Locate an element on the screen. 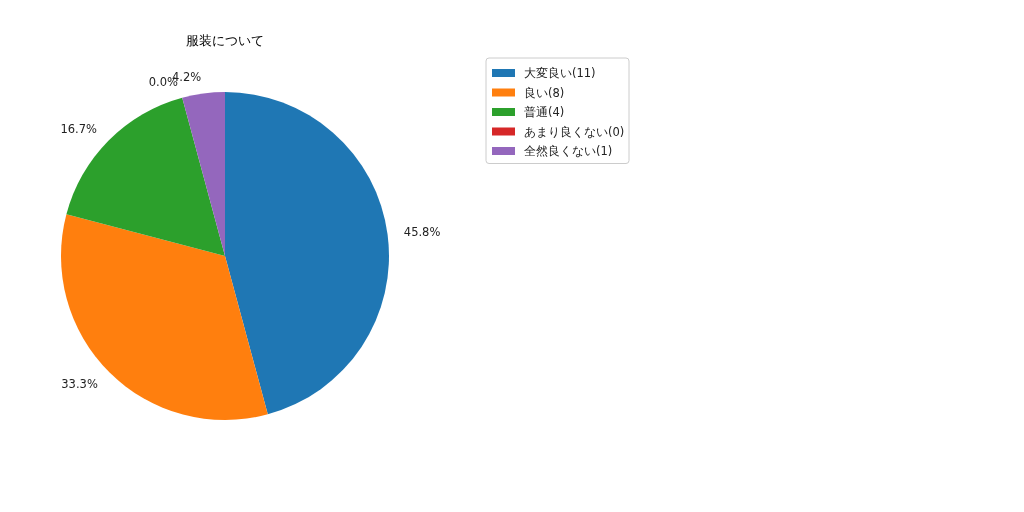  chart-title: 服装について is located at coordinates (225, 40).